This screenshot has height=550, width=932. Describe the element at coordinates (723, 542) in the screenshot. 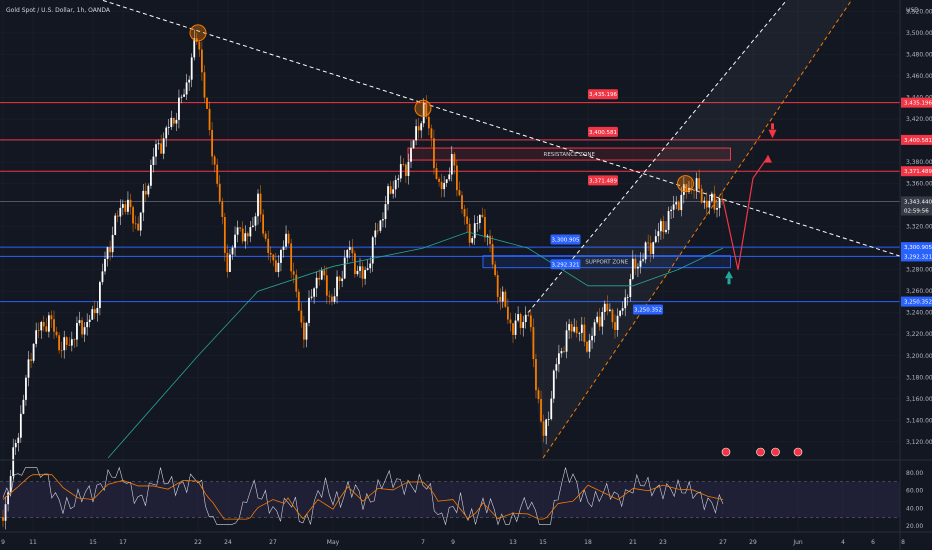

I see `x-tick-label: 27` at that location.